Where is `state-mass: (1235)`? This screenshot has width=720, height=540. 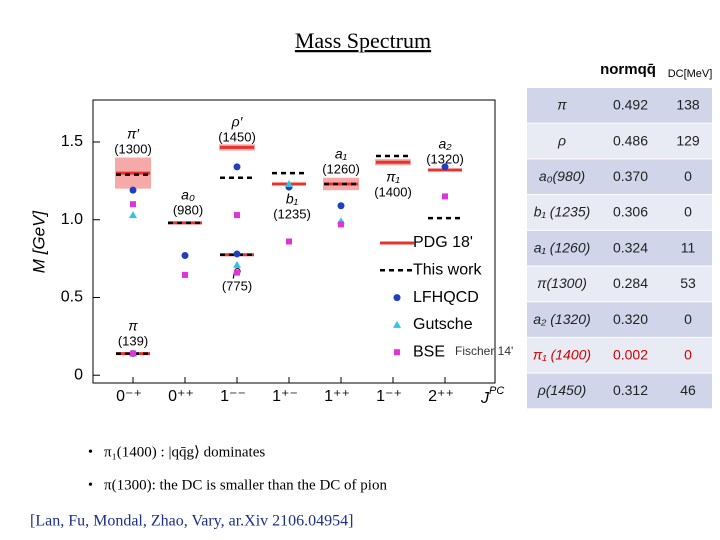 state-mass: (1235) is located at coordinates (292, 213).